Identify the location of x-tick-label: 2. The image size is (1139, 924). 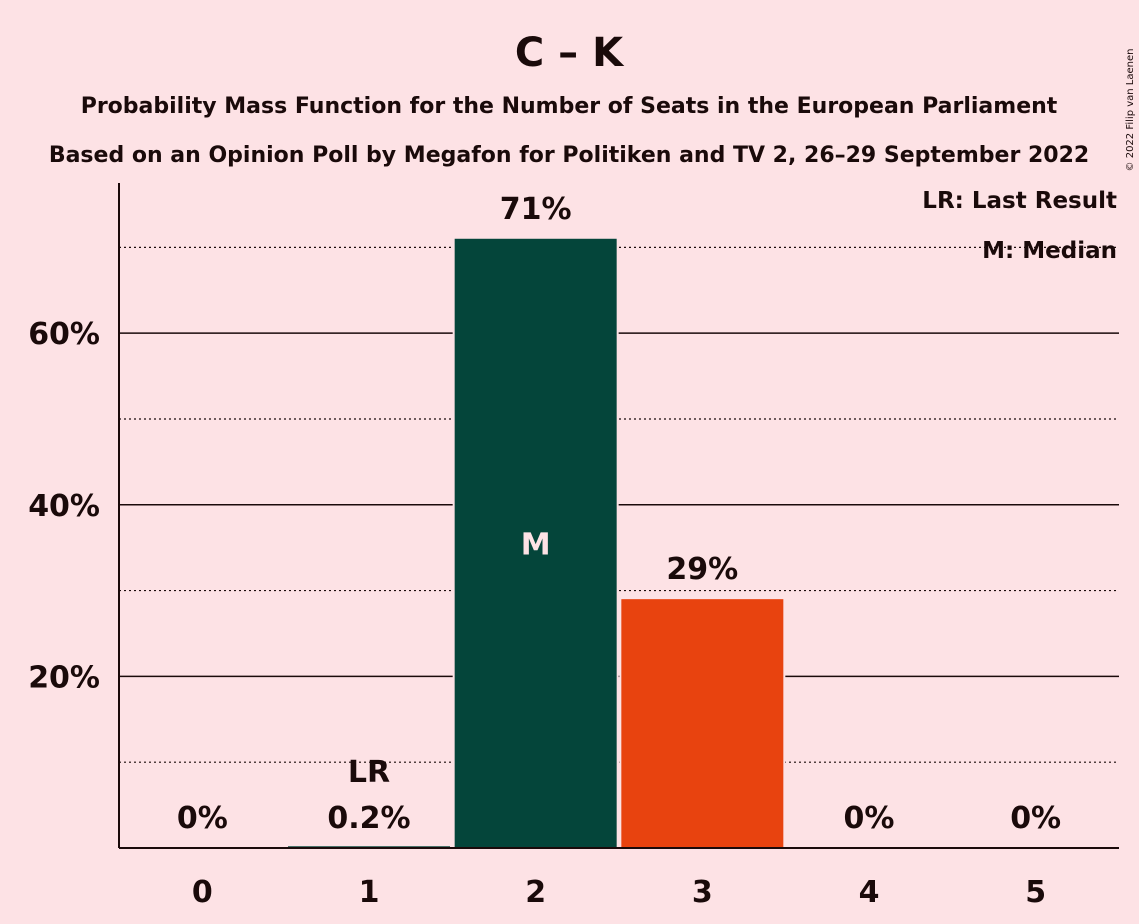
(535, 892).